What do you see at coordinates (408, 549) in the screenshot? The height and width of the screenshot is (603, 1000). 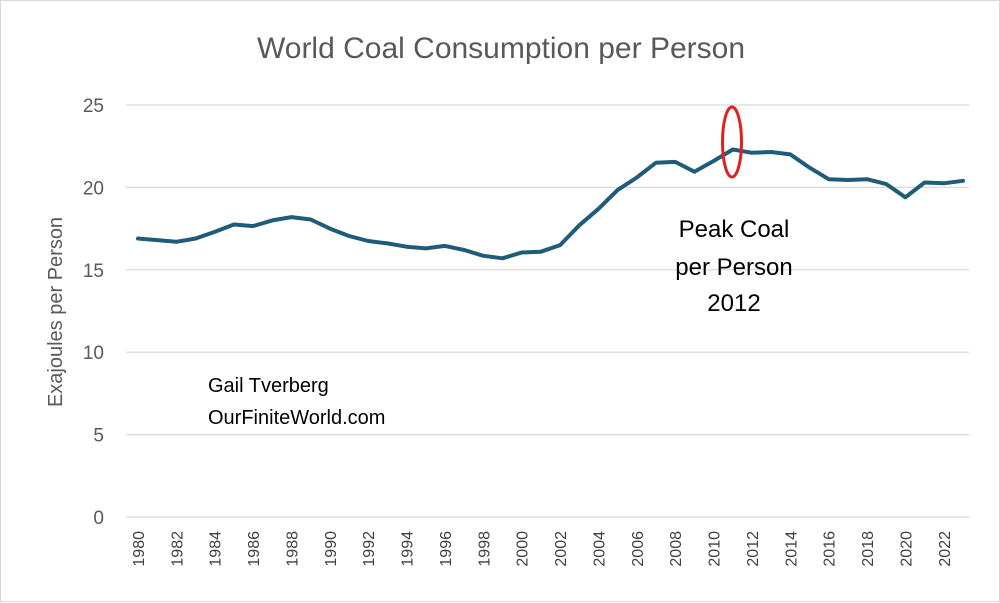 I see `x-tick-label: 1994` at bounding box center [408, 549].